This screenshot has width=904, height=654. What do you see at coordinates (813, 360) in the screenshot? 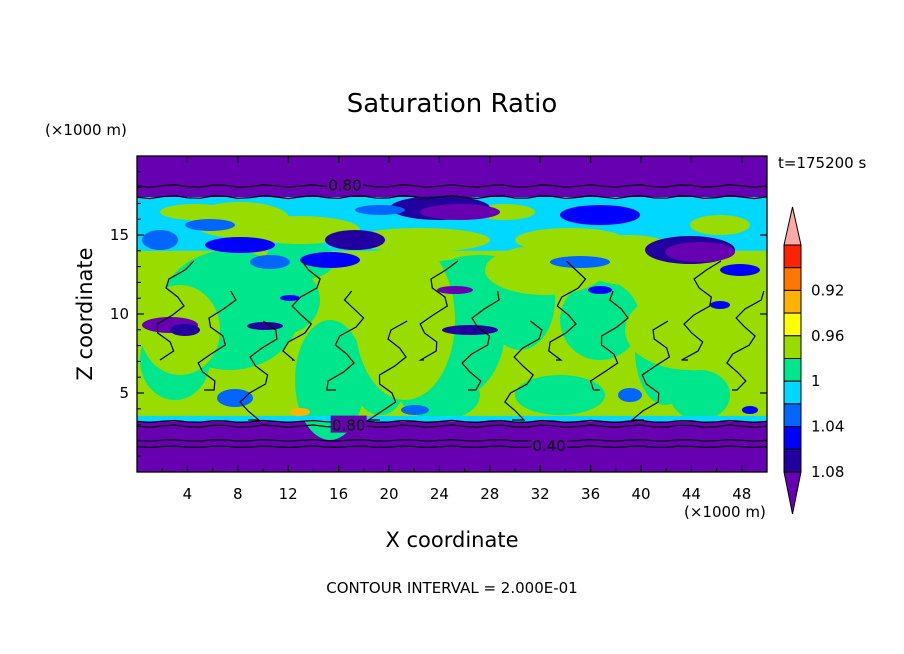
I see `colorbar: 0.92 0.96 1 1.04 1.08` at bounding box center [813, 360].